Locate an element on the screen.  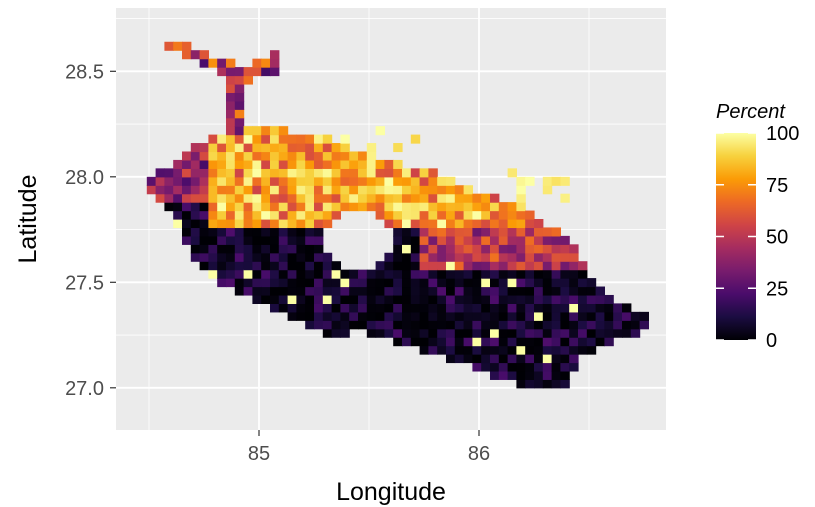
legend-tick-label: 100 is located at coordinates (782, 134).